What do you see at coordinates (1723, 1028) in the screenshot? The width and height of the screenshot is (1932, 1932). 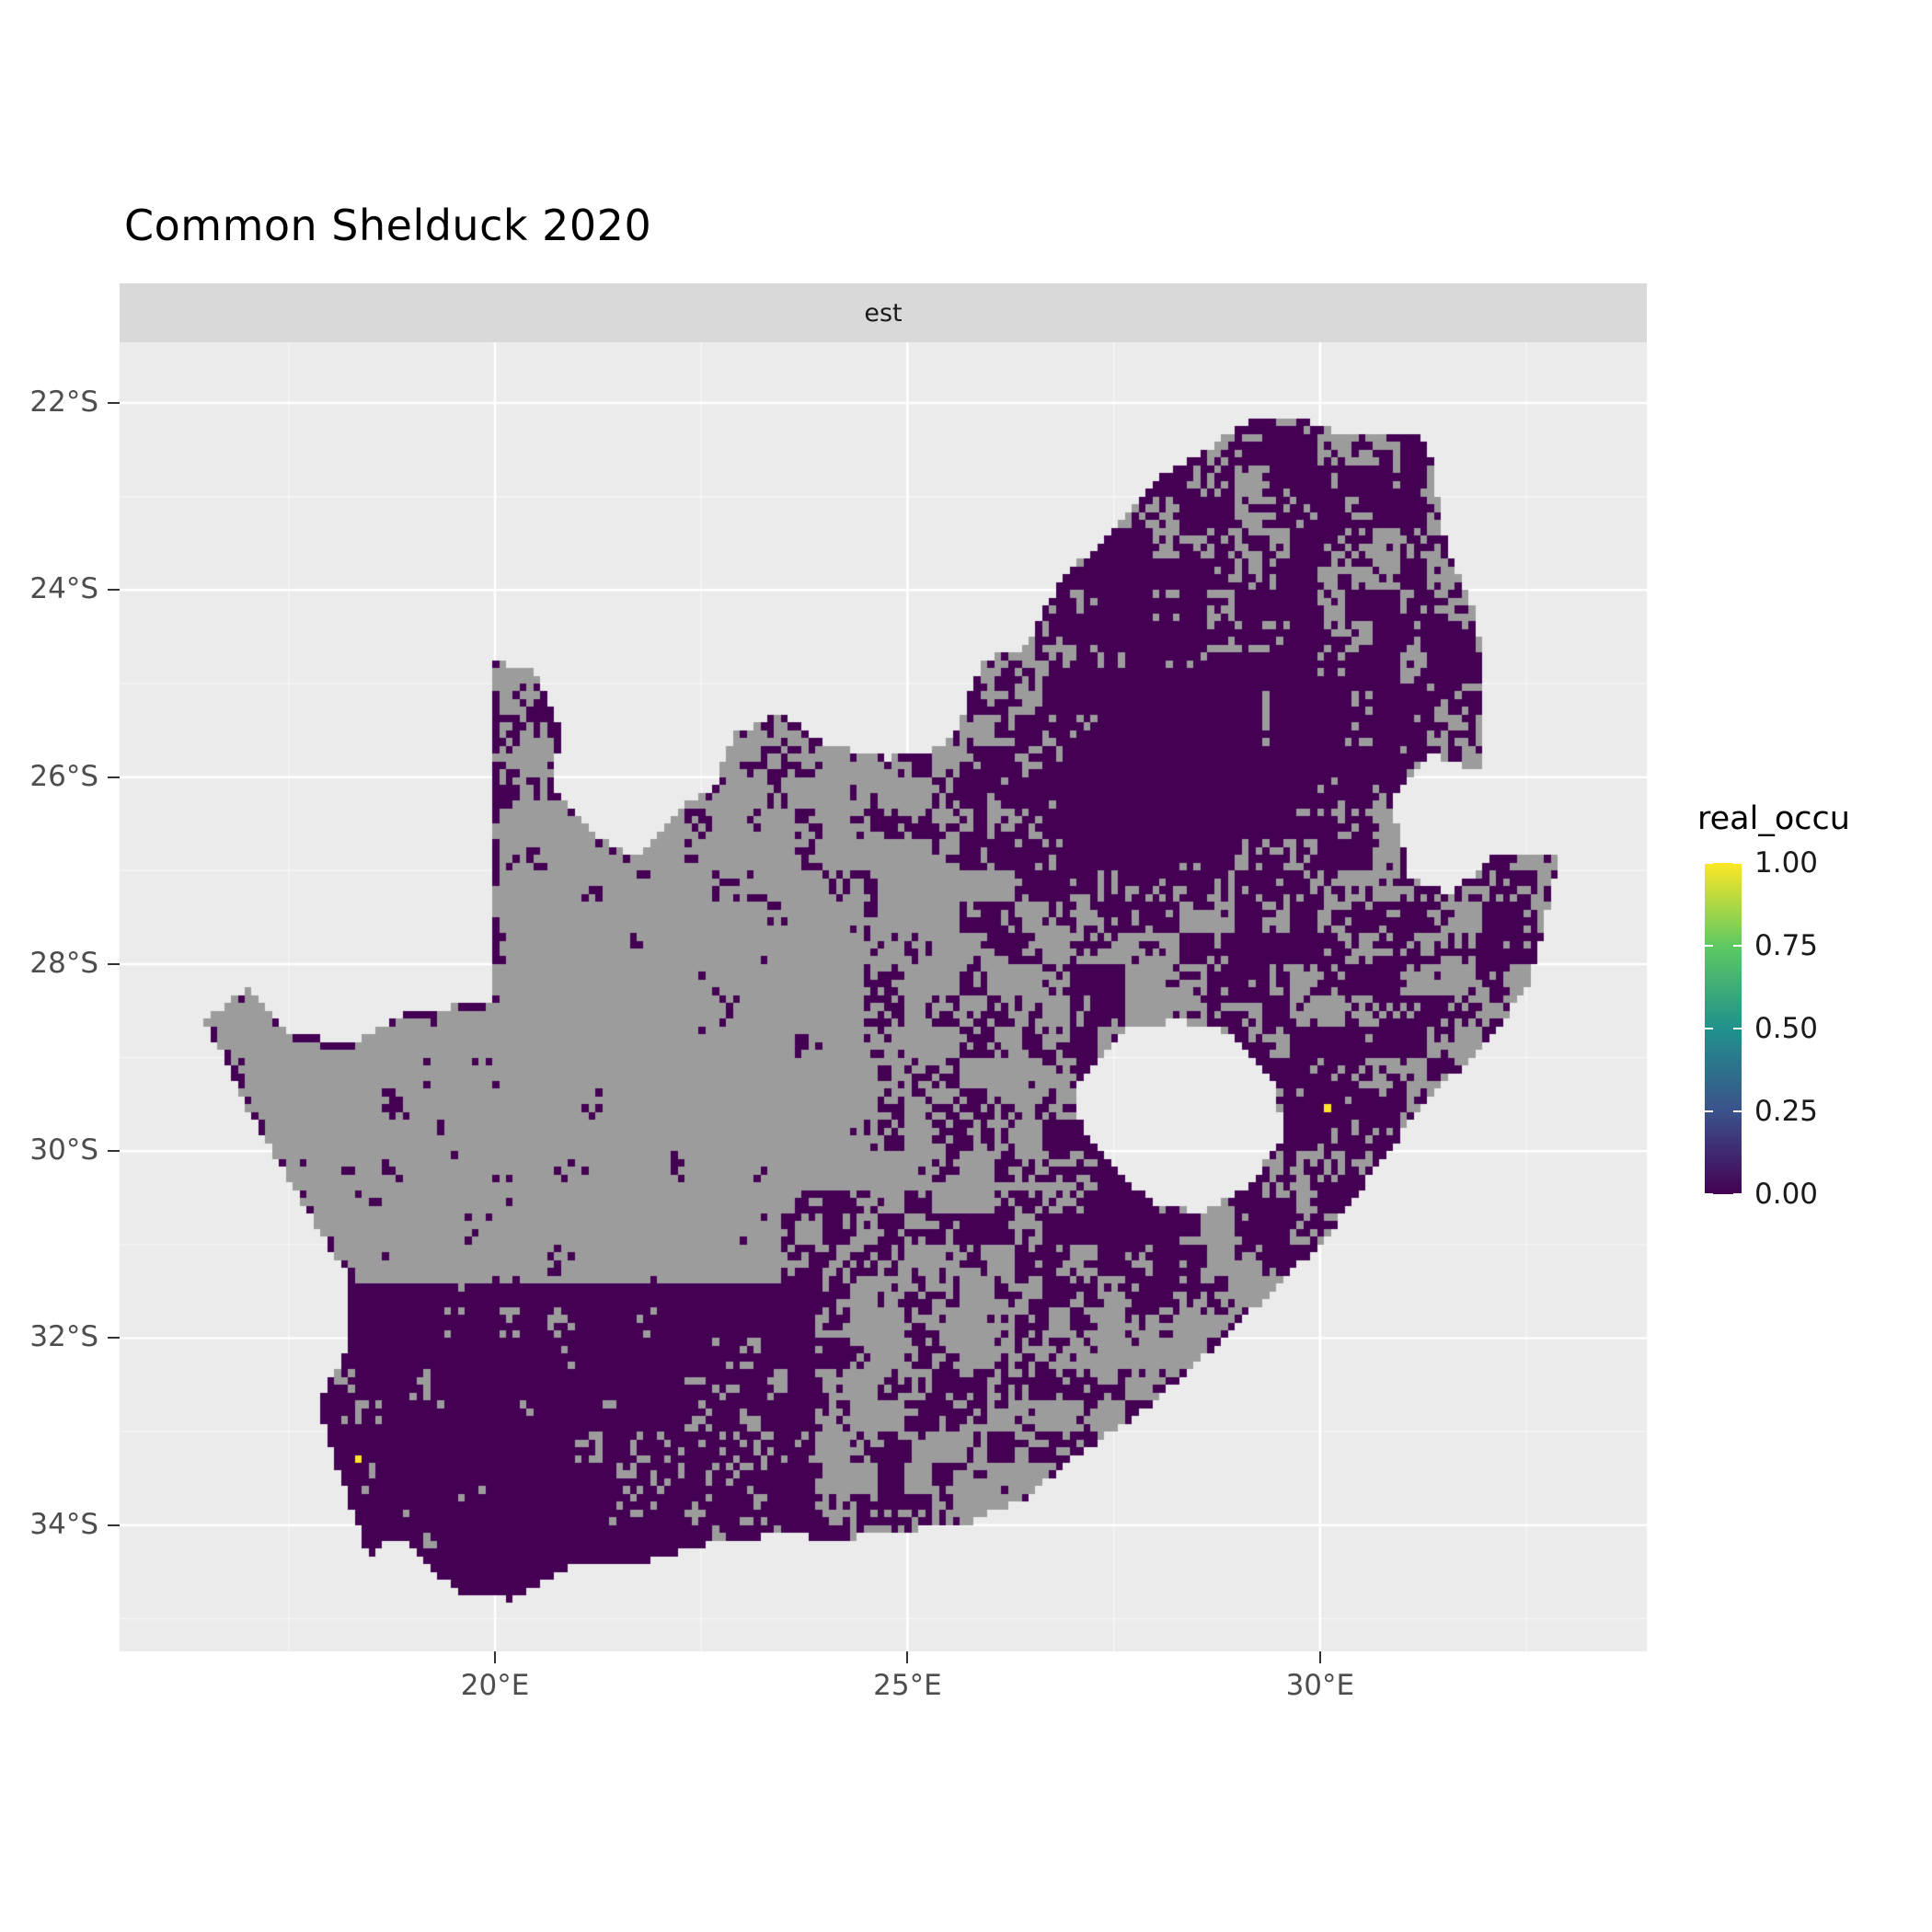 I see `legend-colorbar` at bounding box center [1723, 1028].